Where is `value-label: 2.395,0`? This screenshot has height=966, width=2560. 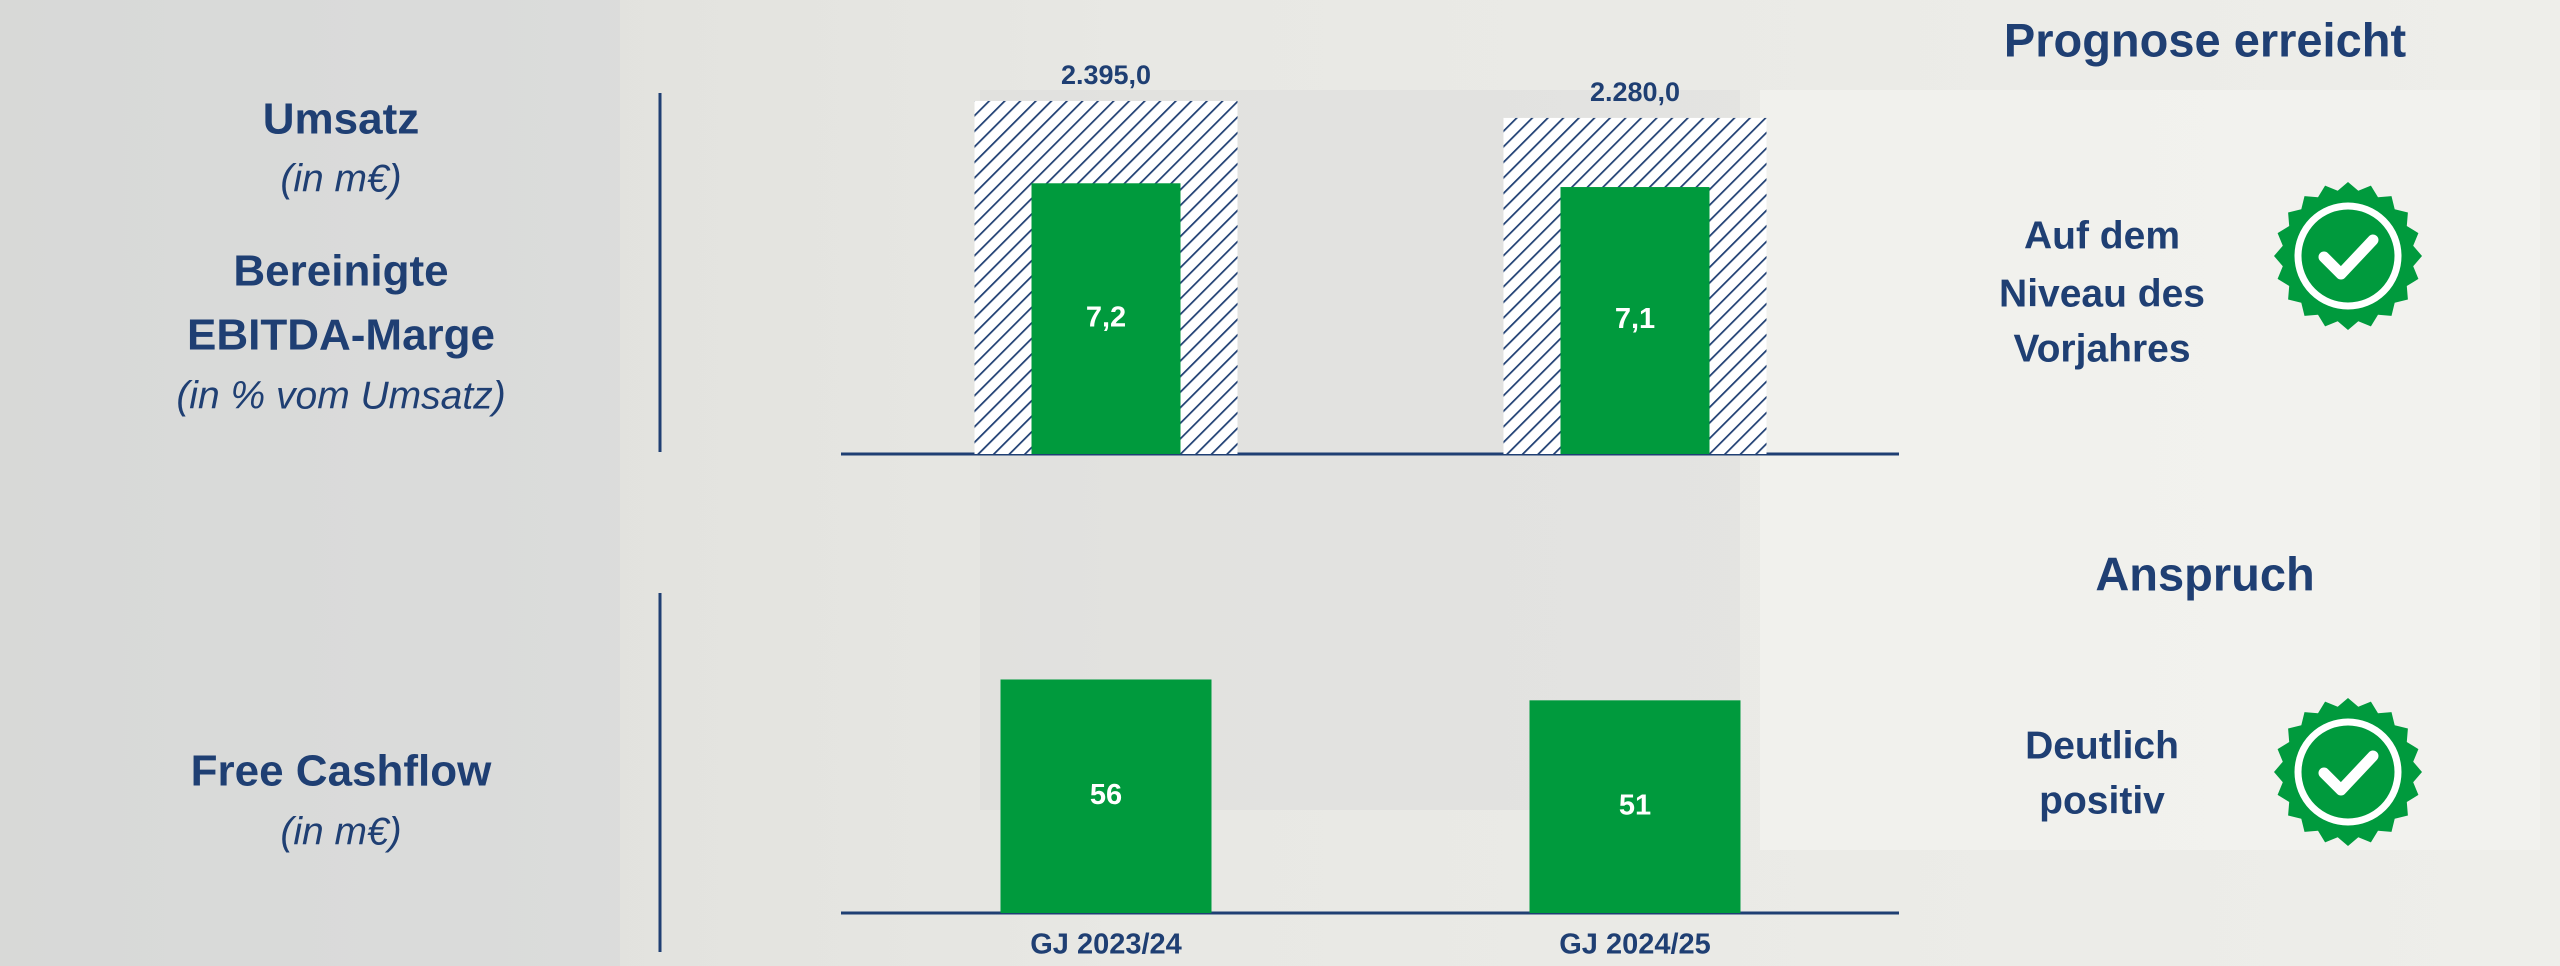
value-label: 2.395,0 is located at coordinates (1106, 75).